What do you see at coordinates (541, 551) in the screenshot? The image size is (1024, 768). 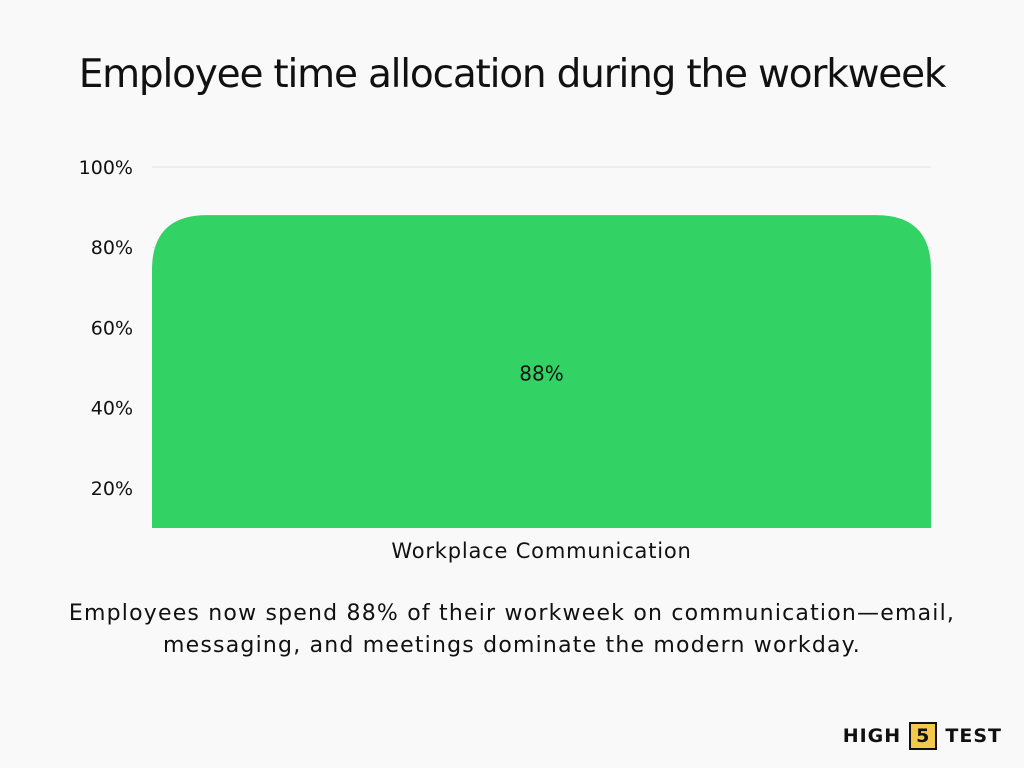 I see `x-category-label: Workplace Communication` at bounding box center [541, 551].